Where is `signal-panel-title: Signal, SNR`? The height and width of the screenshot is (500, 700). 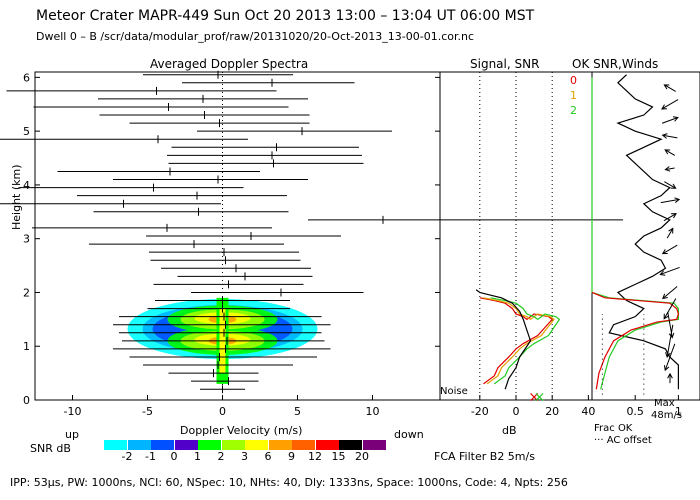 signal-panel-title: Signal, SNR is located at coordinates (505, 64).